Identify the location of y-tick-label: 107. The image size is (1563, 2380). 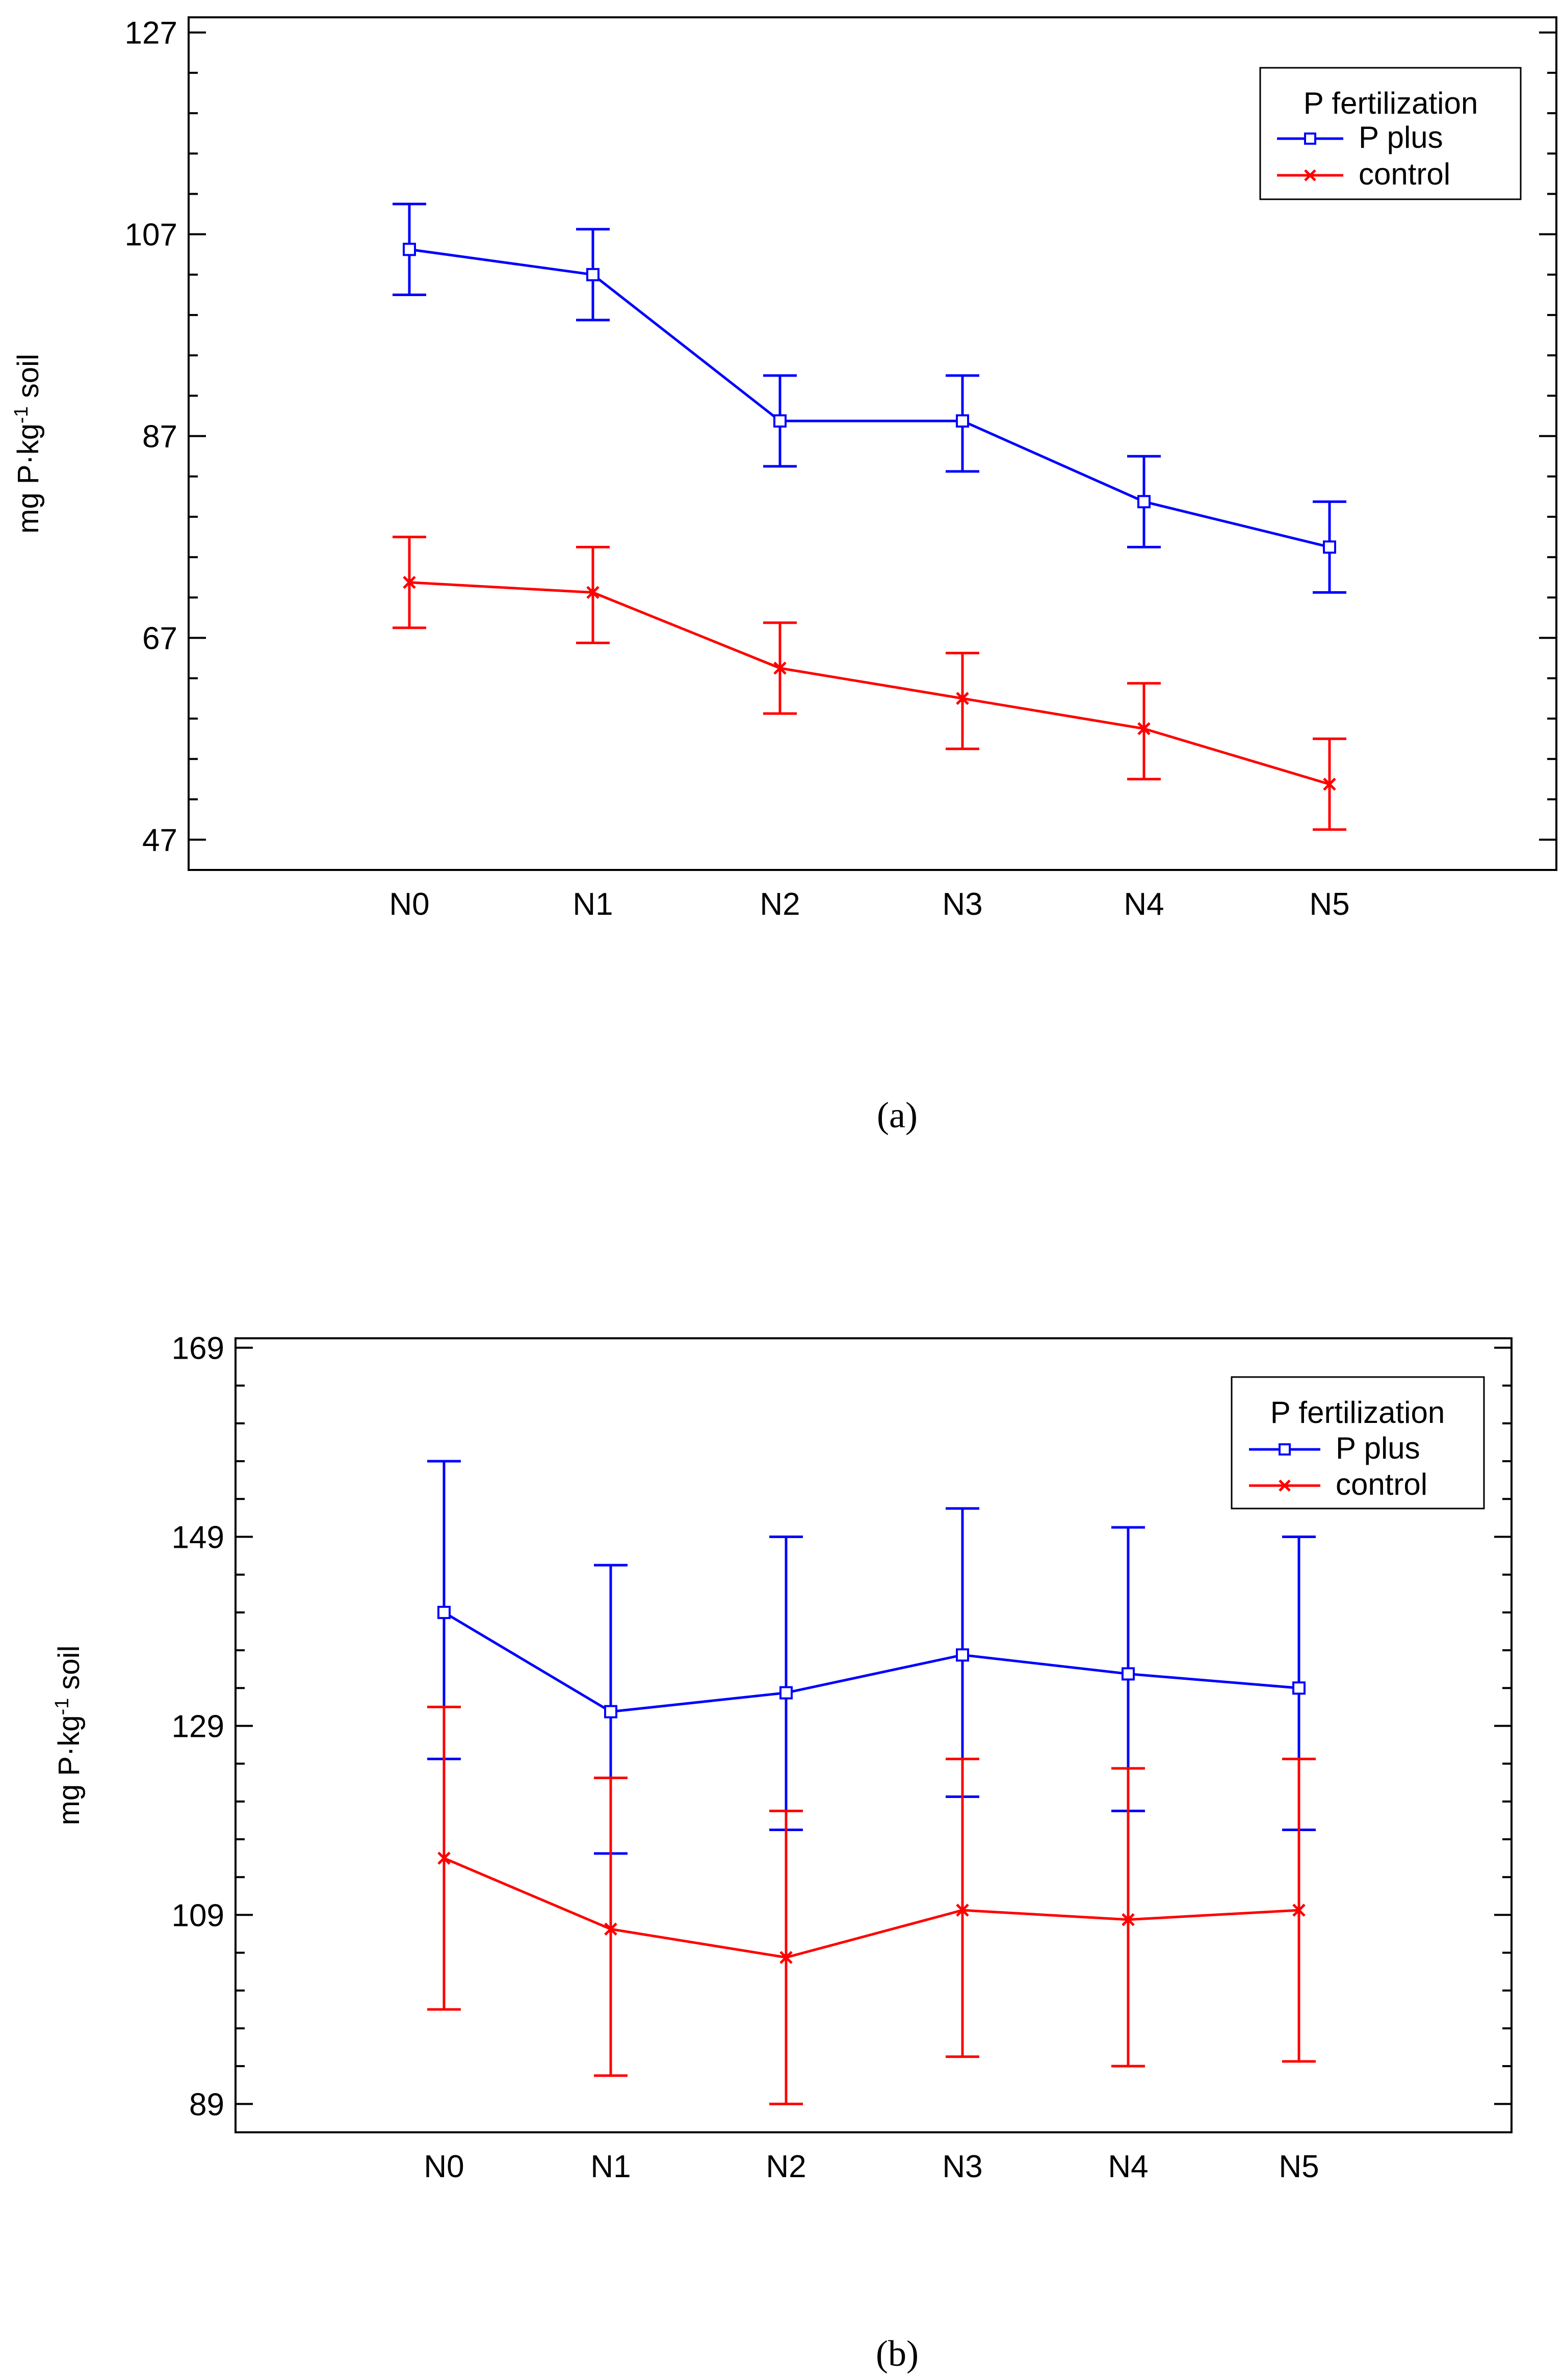
(151, 235).